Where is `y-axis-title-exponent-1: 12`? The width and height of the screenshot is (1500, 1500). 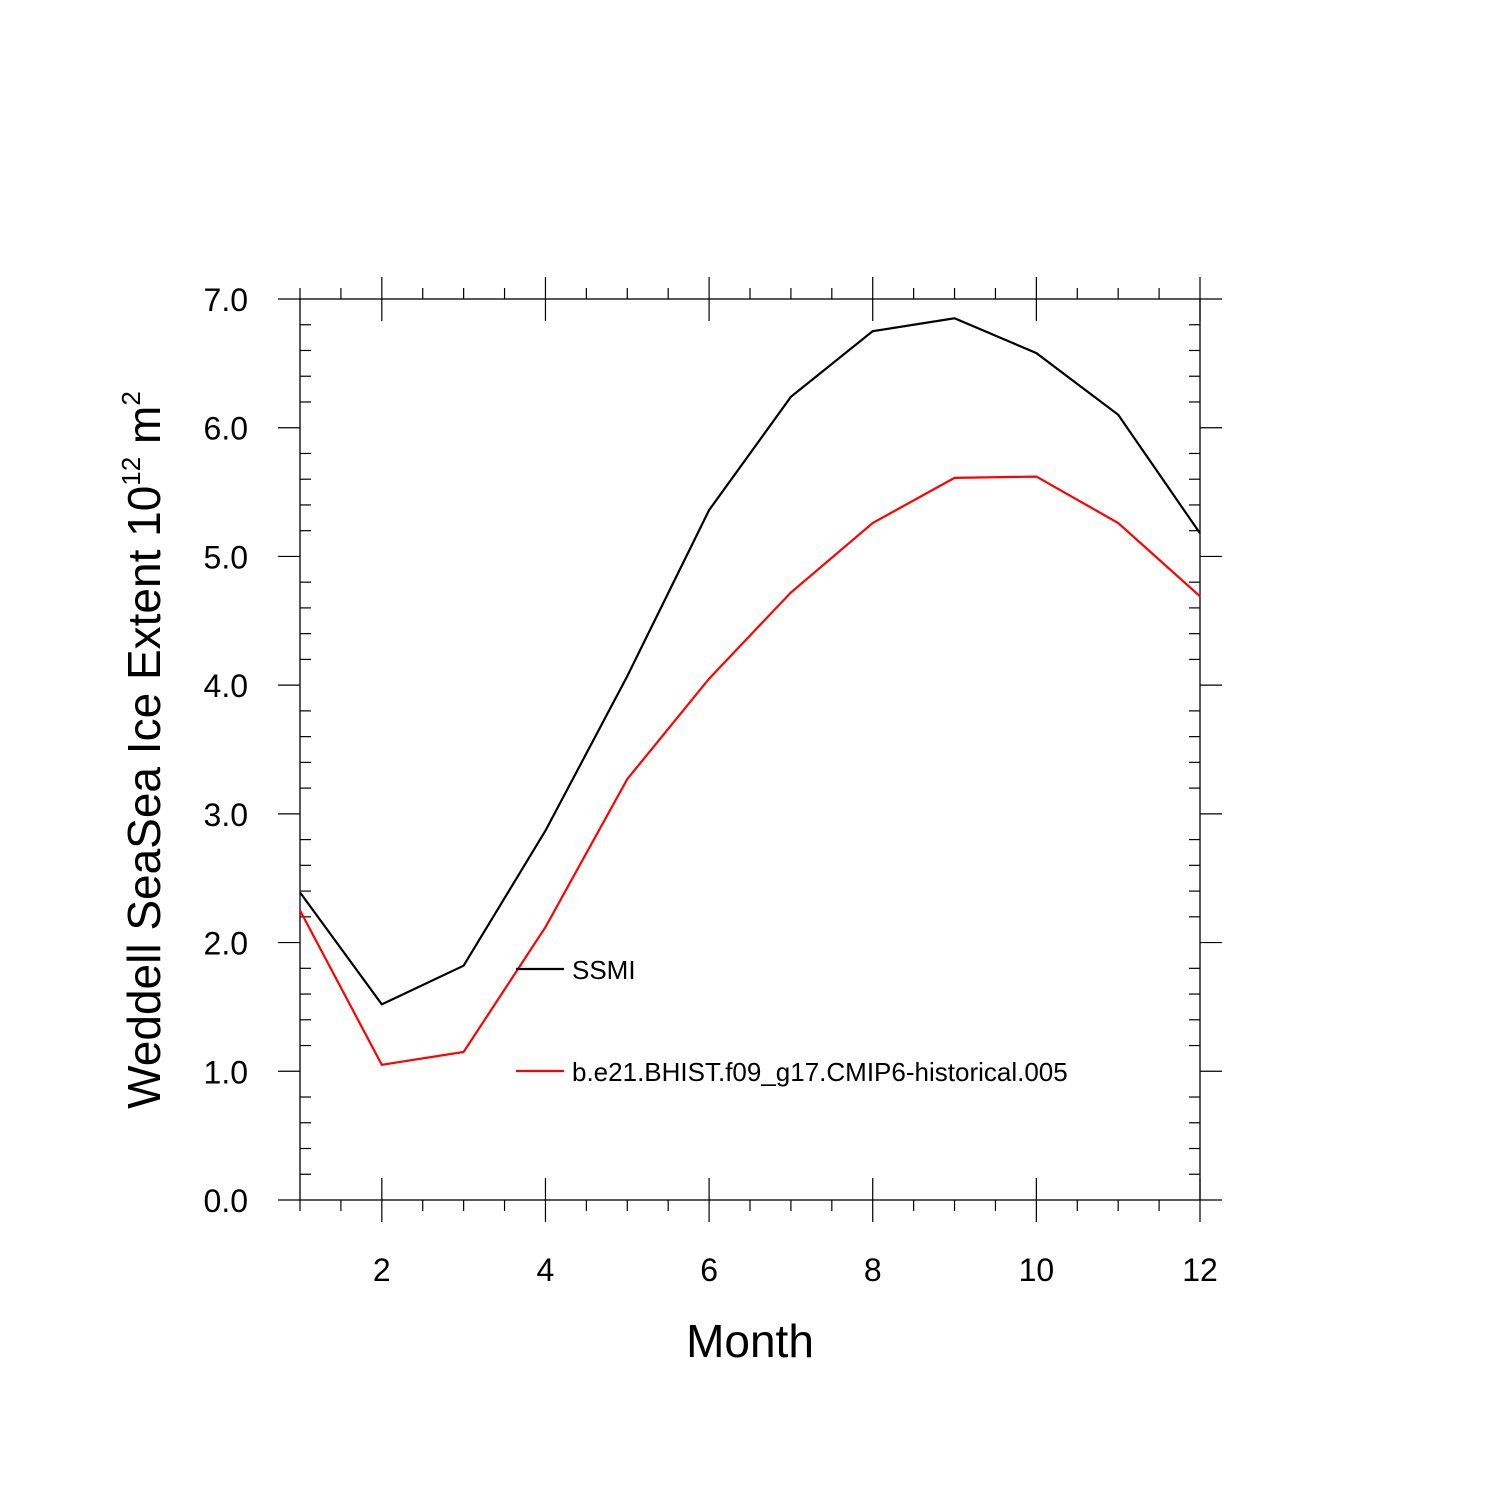
y-axis-title-exponent-1: 12 is located at coordinates (131, 471).